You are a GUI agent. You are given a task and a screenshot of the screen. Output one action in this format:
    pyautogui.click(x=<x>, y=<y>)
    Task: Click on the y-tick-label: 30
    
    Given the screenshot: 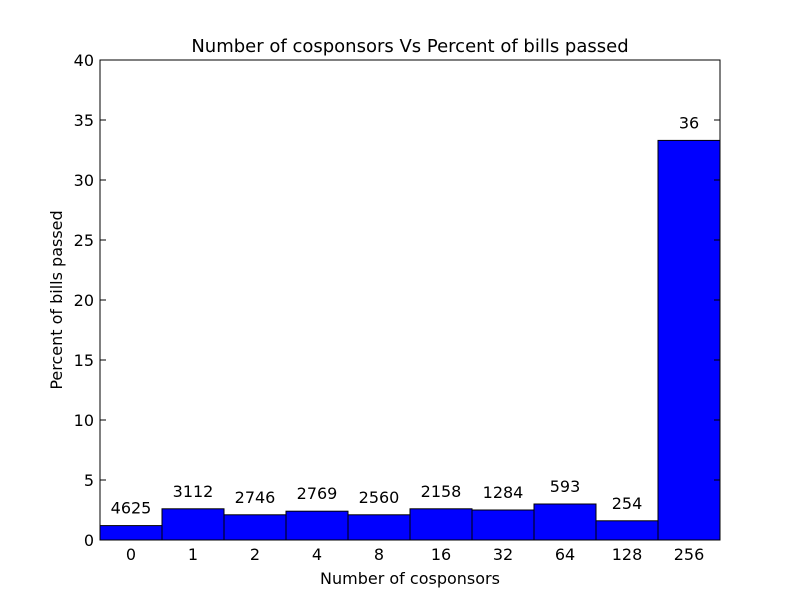 What is the action you would take?
    pyautogui.click(x=84, y=180)
    